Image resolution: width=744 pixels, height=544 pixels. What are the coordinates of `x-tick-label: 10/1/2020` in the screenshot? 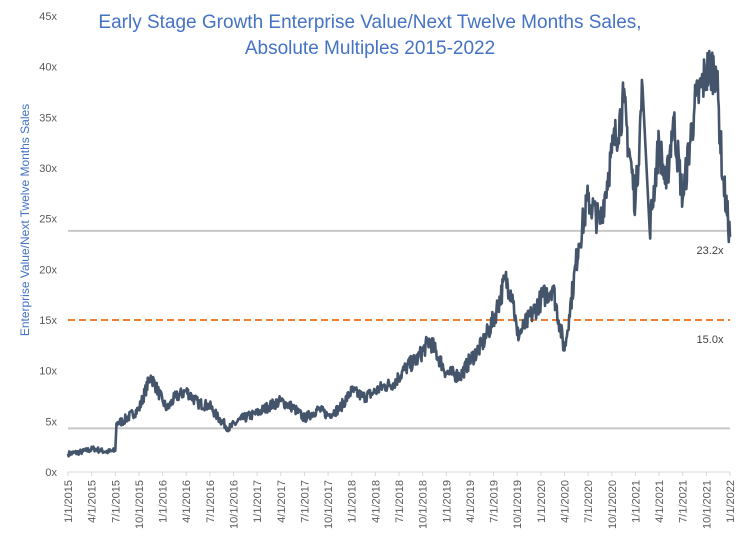 It's located at (613, 504).